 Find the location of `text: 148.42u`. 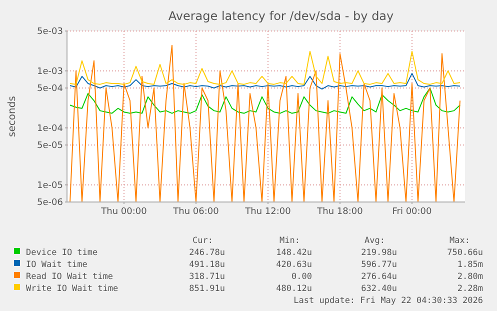

text: 148.42u is located at coordinates (294, 253).